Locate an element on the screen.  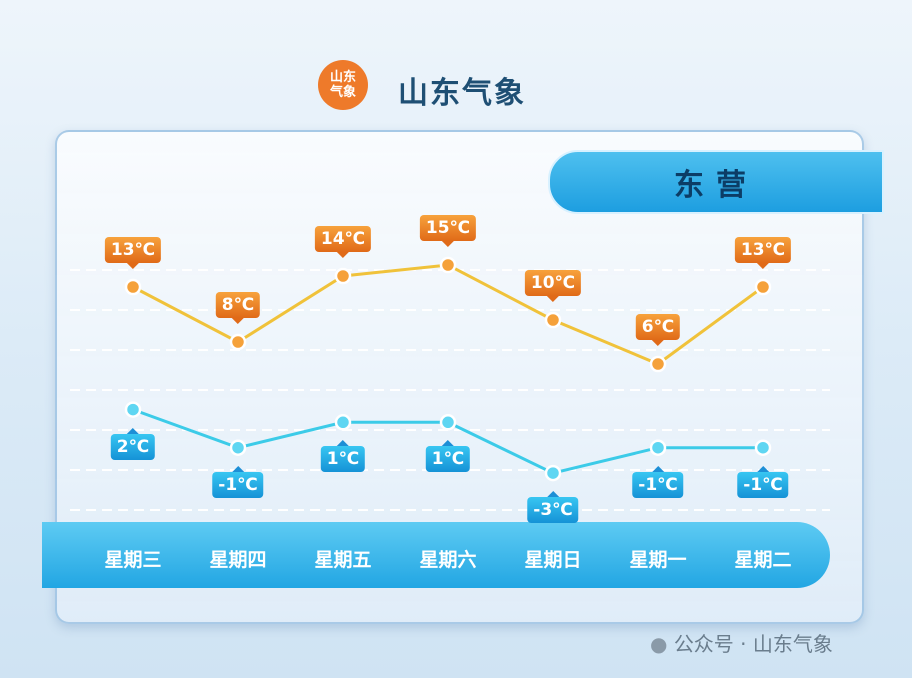
day-band is located at coordinates (436, 555).